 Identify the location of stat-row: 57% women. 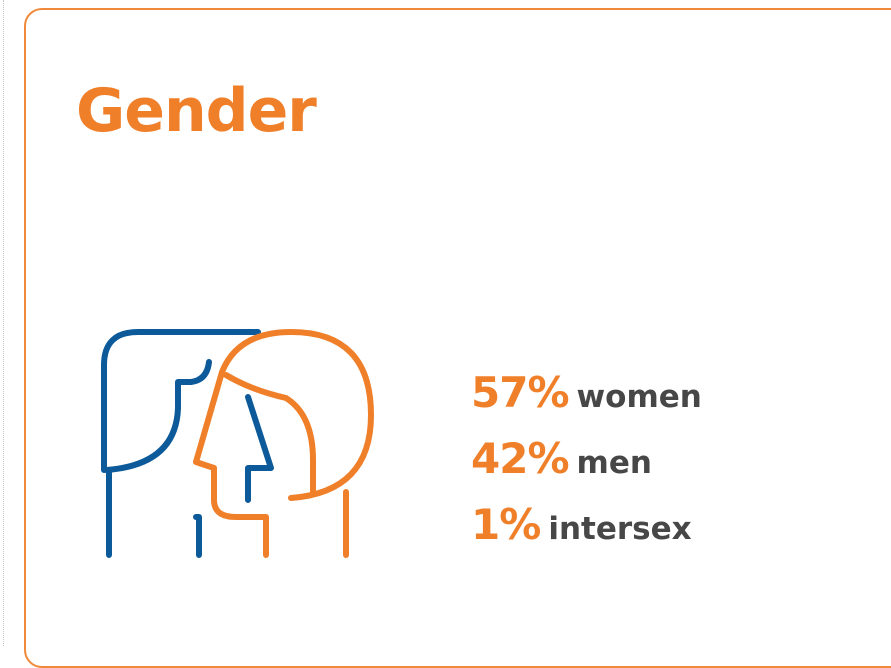
(586, 393).